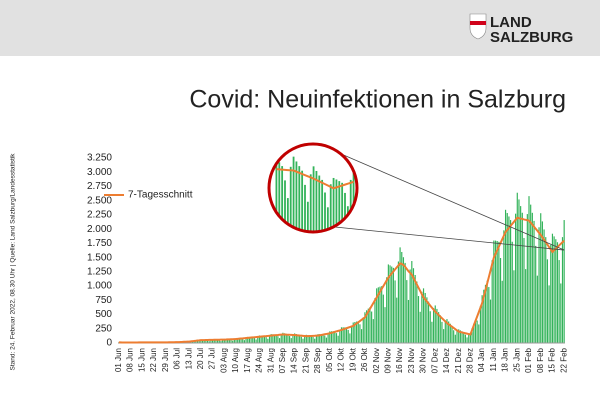  What do you see at coordinates (99, 286) in the screenshot?
I see `y-tick-label: 1.000` at bounding box center [99, 286].